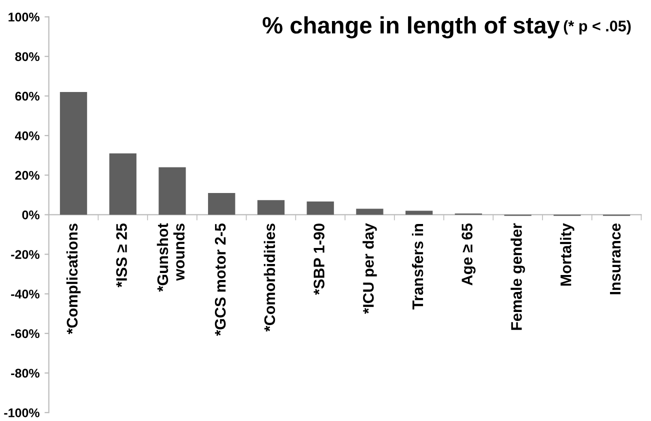  Describe the element at coordinates (220, 279) in the screenshot. I see `x-tick-label: *GCS motor 2-5` at that location.